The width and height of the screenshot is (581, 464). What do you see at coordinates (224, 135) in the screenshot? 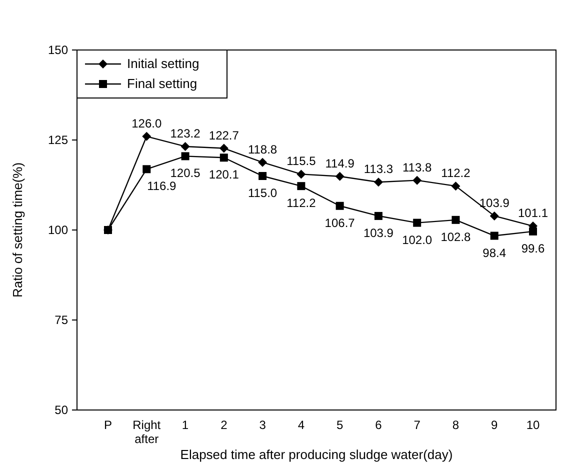
I see `data-label: 122.7` at bounding box center [224, 135].